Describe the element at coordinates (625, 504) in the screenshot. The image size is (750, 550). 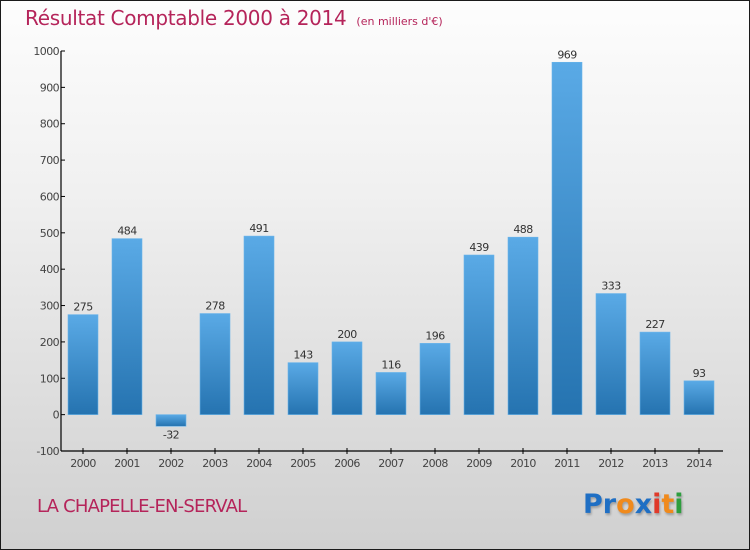
I see `logo-letter: o` at that location.